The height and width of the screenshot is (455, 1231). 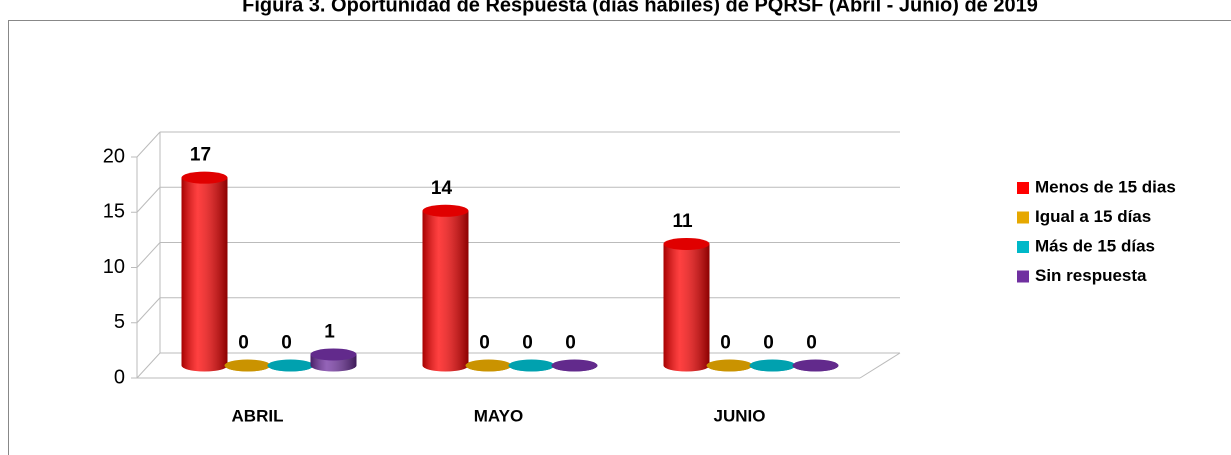 What do you see at coordinates (114, 267) in the screenshot?
I see `y-tick-label: 10` at bounding box center [114, 267].